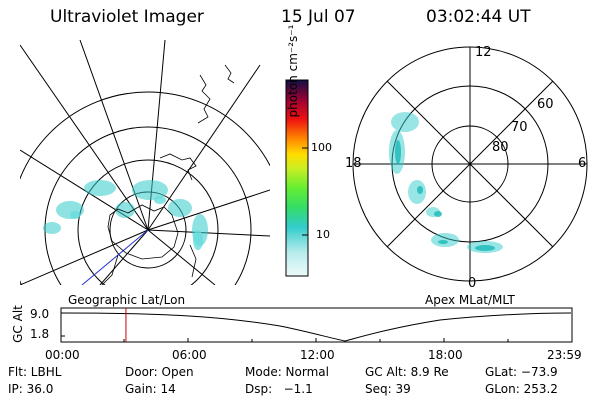 The height and width of the screenshot is (400, 600). What do you see at coordinates (189, 355) in the screenshot?
I see `xtick-0600: 06:00` at bounding box center [189, 355].